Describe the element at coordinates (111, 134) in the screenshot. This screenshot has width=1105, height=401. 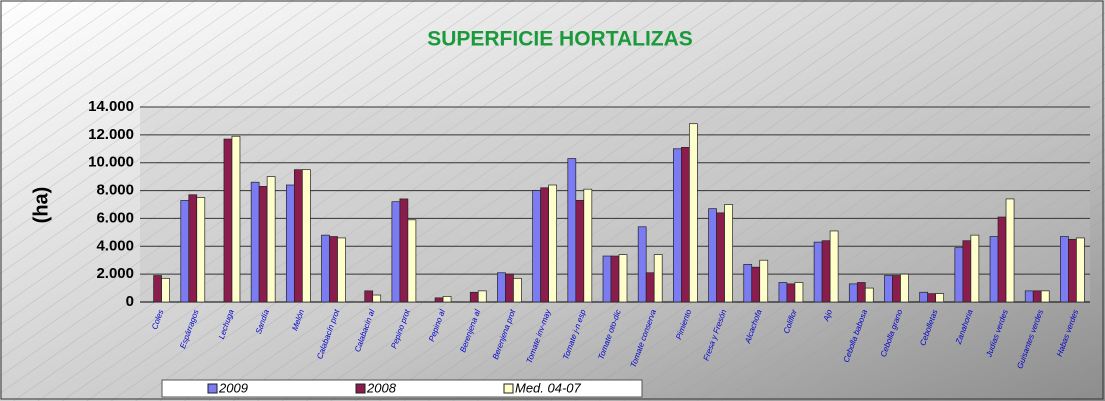
I see `y-tick-label: 12.000` at that location.